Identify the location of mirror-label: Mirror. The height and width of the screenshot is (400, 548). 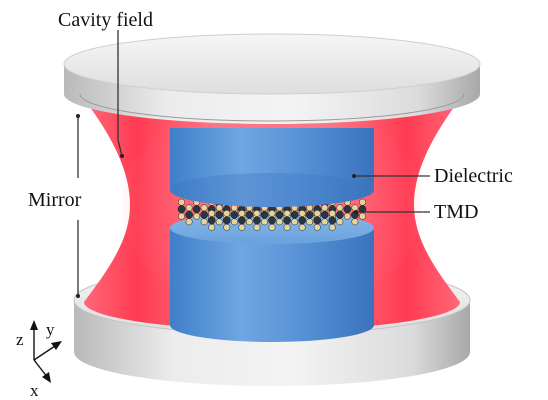
(55, 200).